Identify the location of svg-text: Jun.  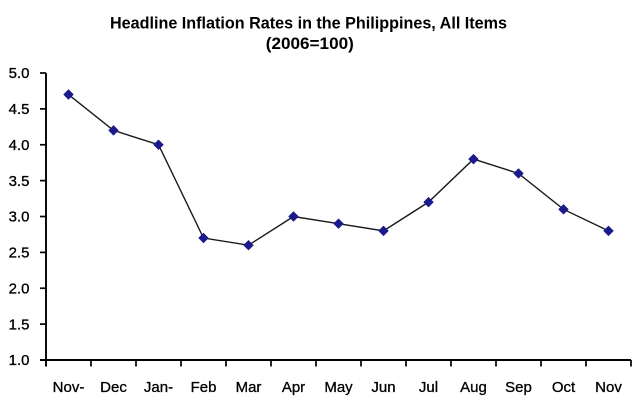
(383, 387).